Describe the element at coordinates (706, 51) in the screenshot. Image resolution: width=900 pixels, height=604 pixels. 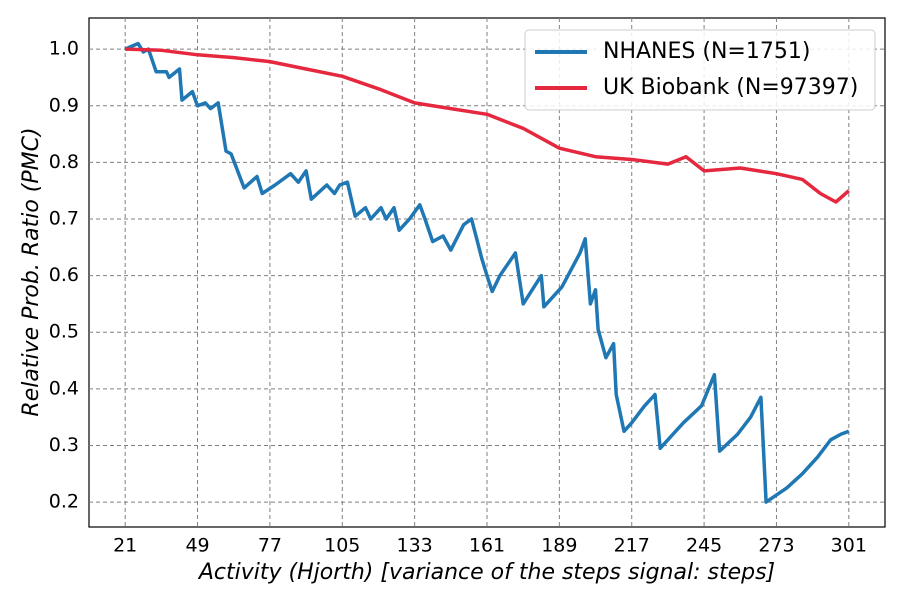
I see `legend-label: NHANES (N=1751)` at that location.